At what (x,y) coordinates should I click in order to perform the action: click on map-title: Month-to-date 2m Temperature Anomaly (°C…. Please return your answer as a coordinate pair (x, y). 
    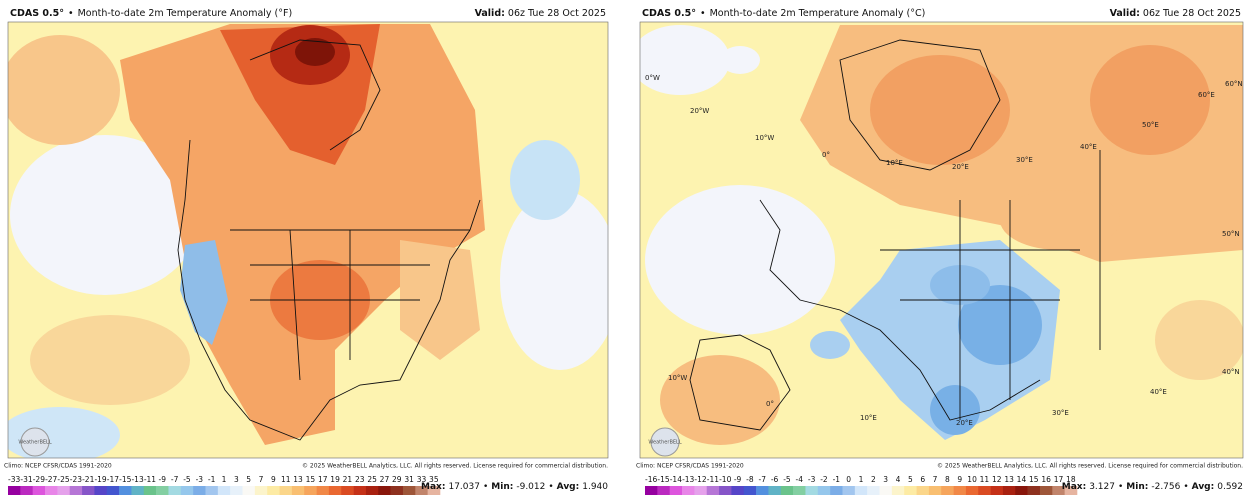
    Looking at the image, I should click on (818, 13).